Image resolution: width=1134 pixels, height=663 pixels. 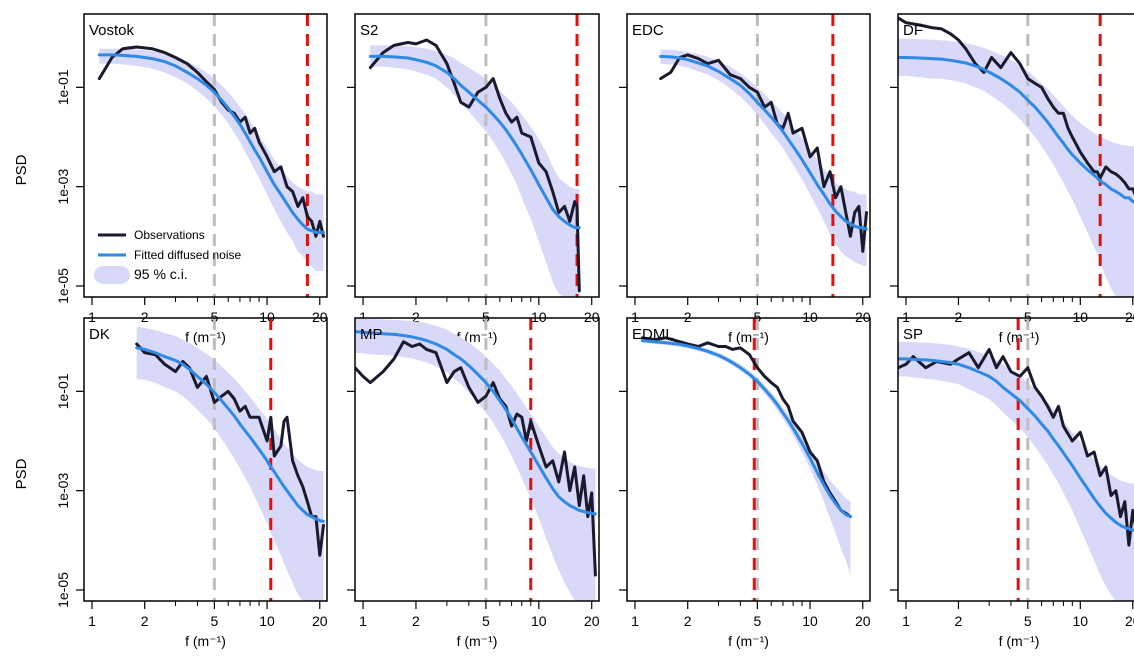 I want to click on panel-label: SP, so click(x=913, y=334).